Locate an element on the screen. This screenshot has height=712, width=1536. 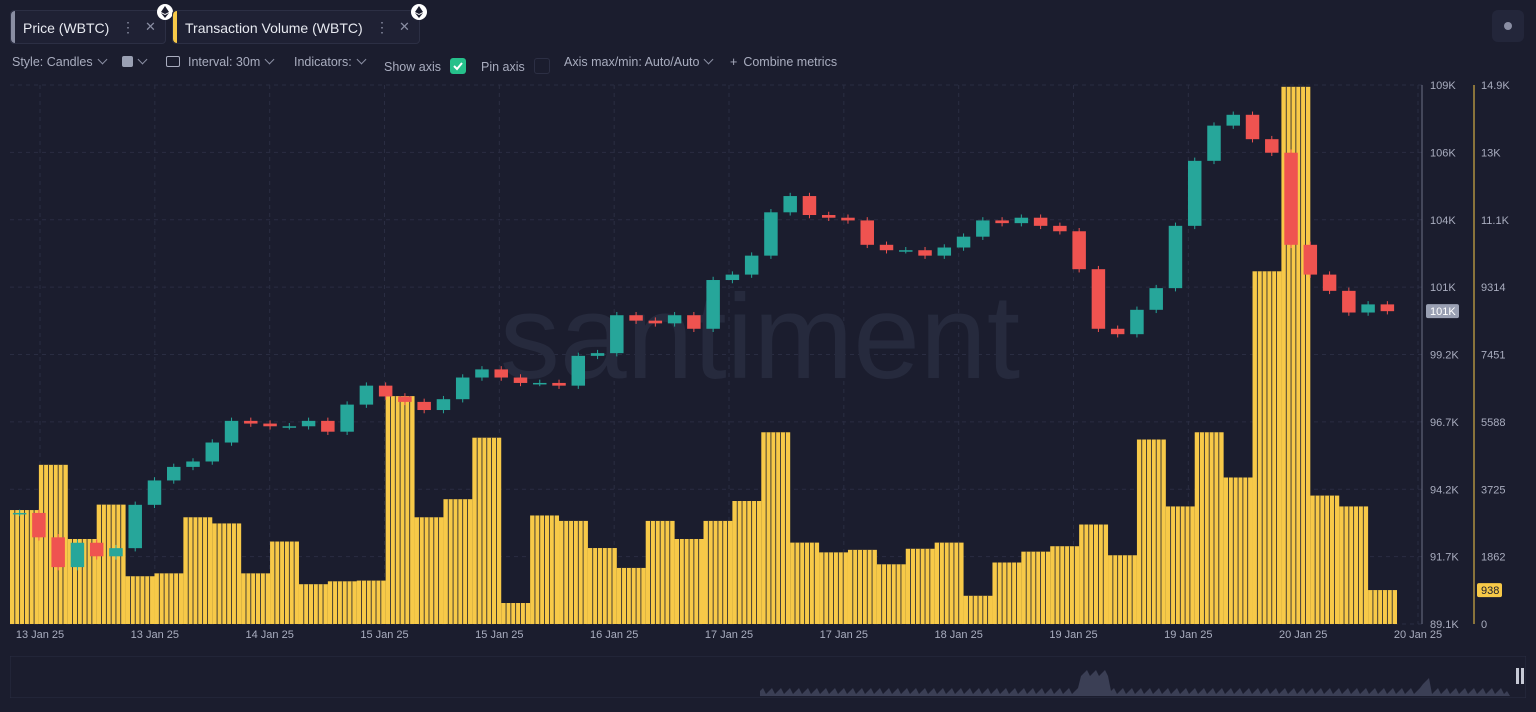
x-axis-tick: 18 Jan 25 is located at coordinates (959, 635).